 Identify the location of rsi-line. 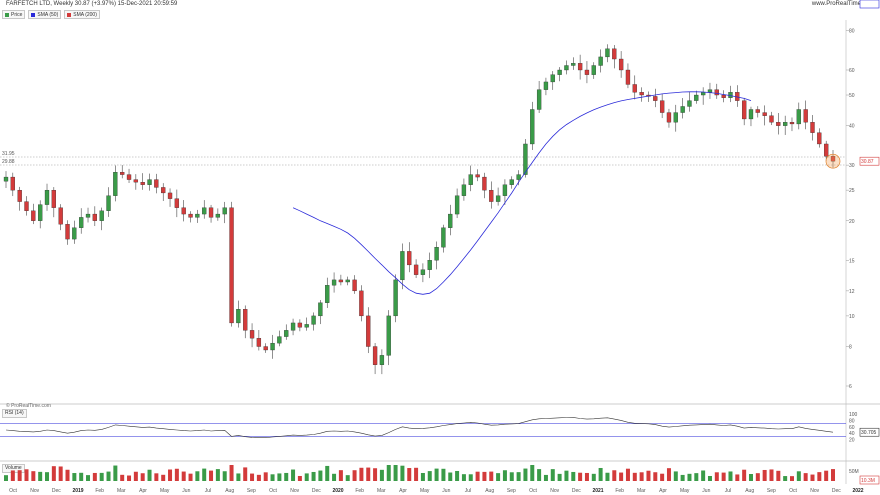
(419, 427).